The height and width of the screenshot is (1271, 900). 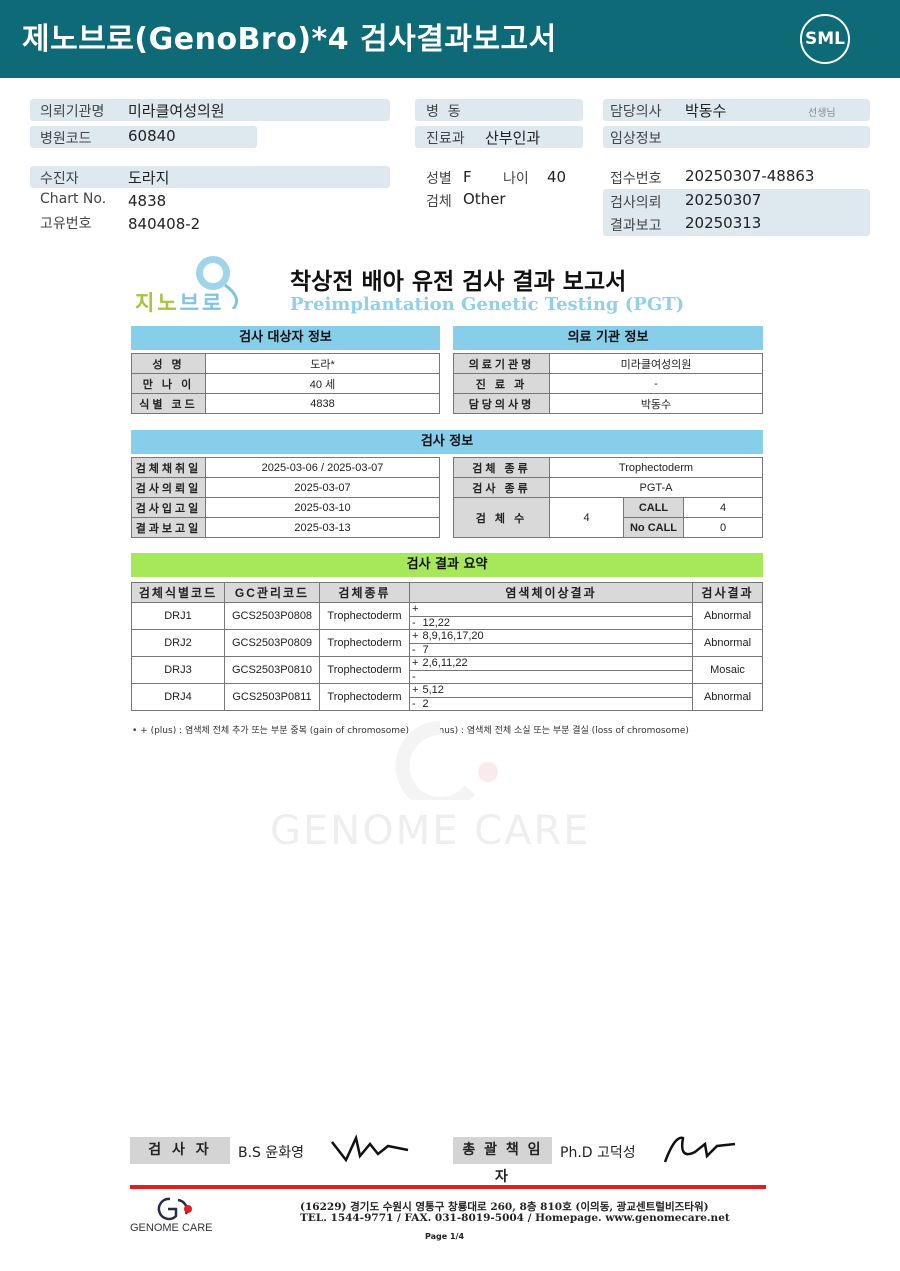 I want to click on label: 담당의사명, so click(x=501, y=403).